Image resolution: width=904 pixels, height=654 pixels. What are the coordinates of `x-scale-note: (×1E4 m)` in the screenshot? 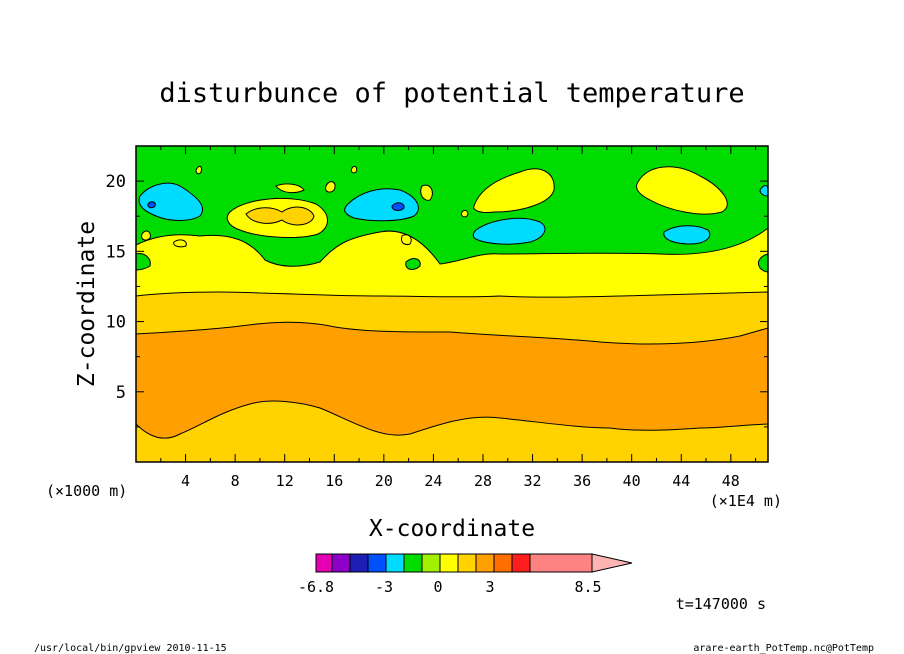 It's located at (746, 501).